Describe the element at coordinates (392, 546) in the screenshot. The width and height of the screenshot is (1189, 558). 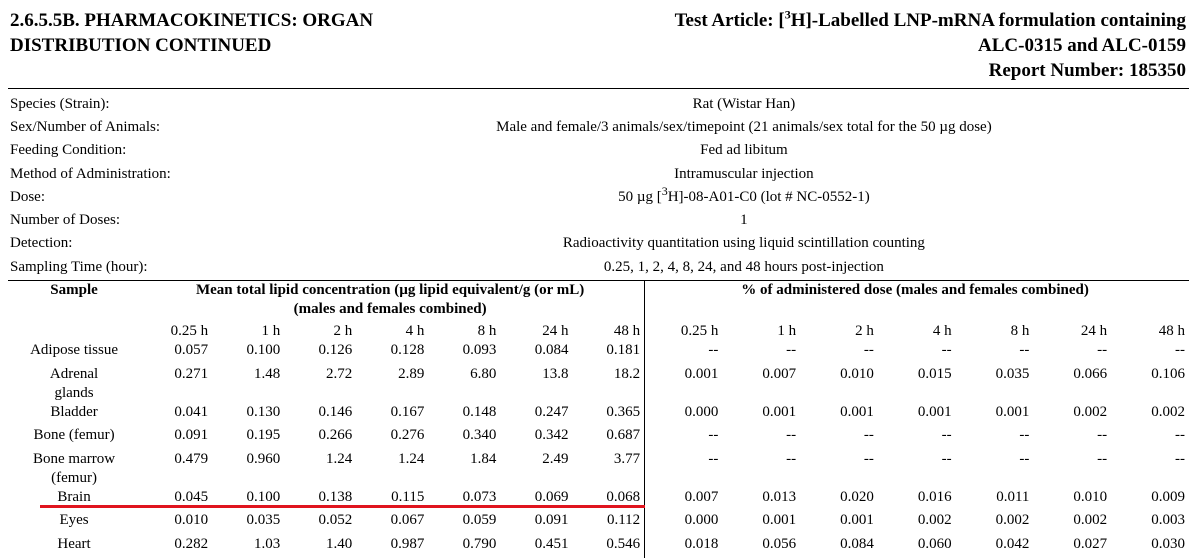
I see `cell: 0.987` at that location.